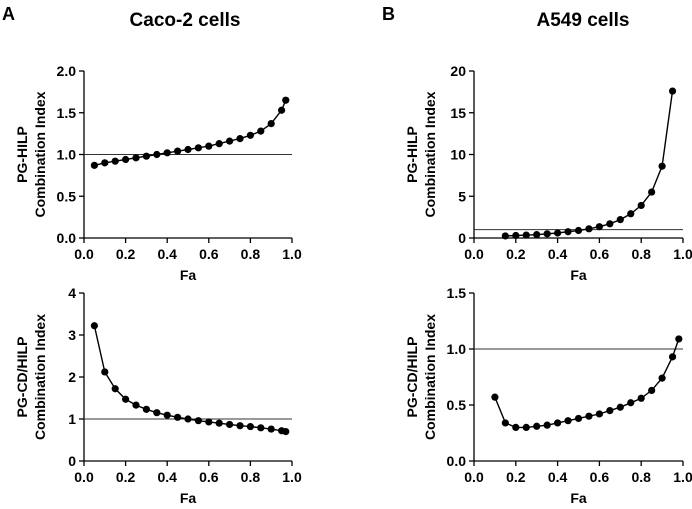 Image resolution: width=692 pixels, height=509 pixels. What do you see at coordinates (67, 113) in the screenshot?
I see `y-tick-label: 1.5` at bounding box center [67, 113].